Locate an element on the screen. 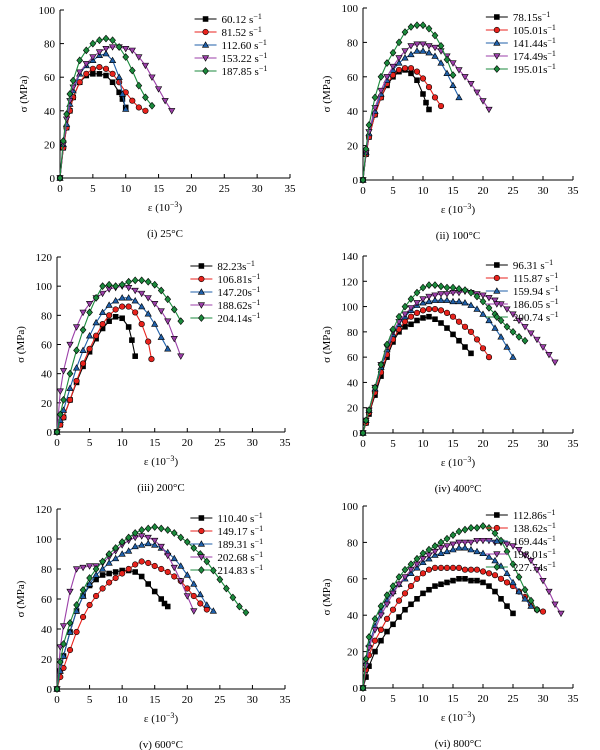  panel-caption: (i) 25°C is located at coordinates (165, 234).